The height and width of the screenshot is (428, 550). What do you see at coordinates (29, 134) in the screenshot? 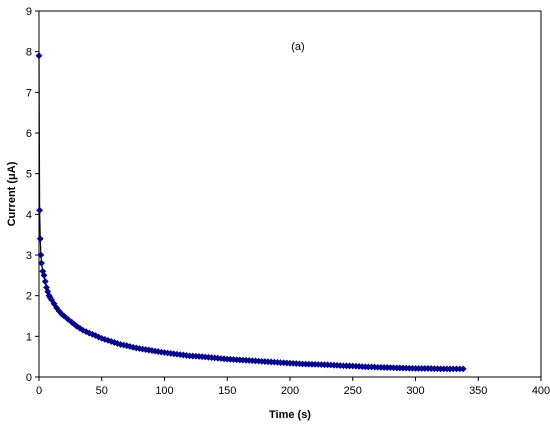
I see `y-tick-label: 6` at bounding box center [29, 134].